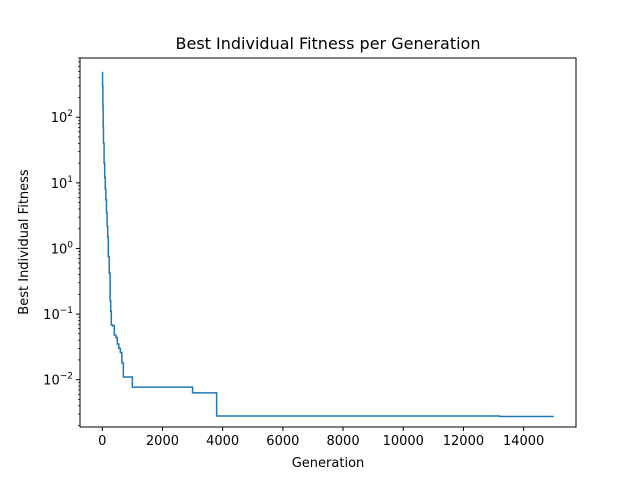 The height and width of the screenshot is (485, 640). Describe the element at coordinates (58, 314) in the screenshot. I see `y-tick-label: 10⁻¹` at that location.